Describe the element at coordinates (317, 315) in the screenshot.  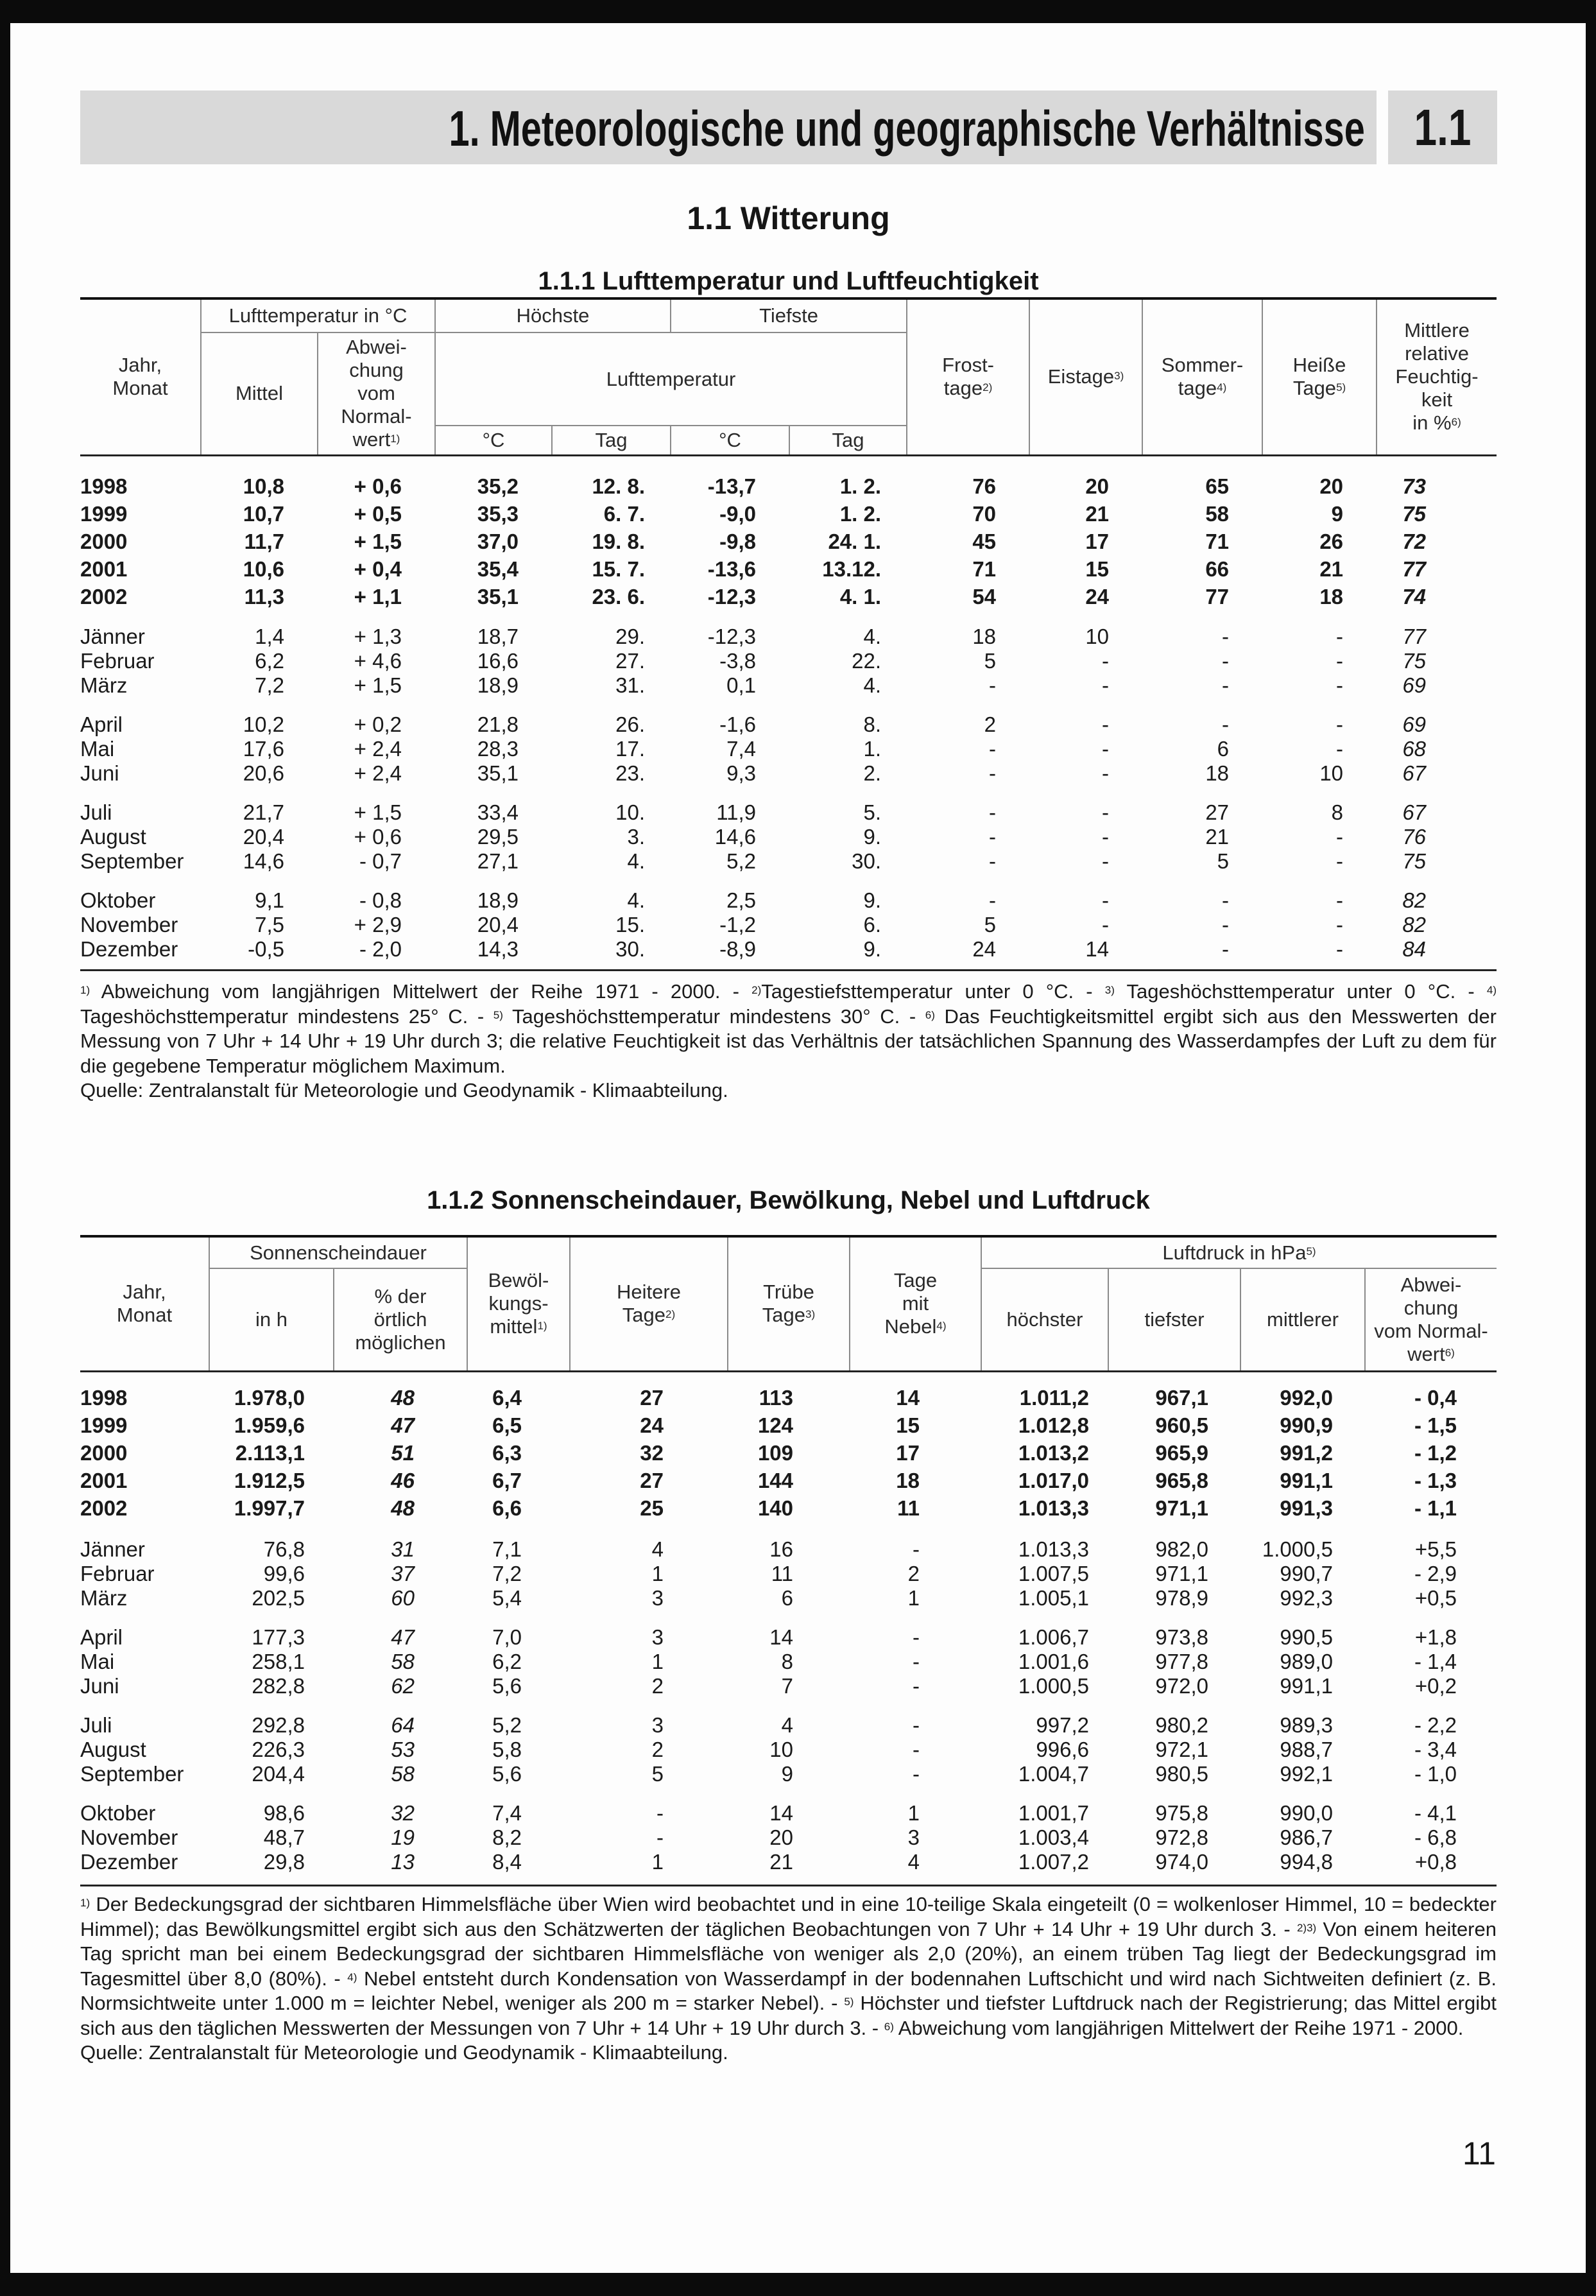
I see `header-lufttemperatur-group: Lufttemperatur in °C` at that location.